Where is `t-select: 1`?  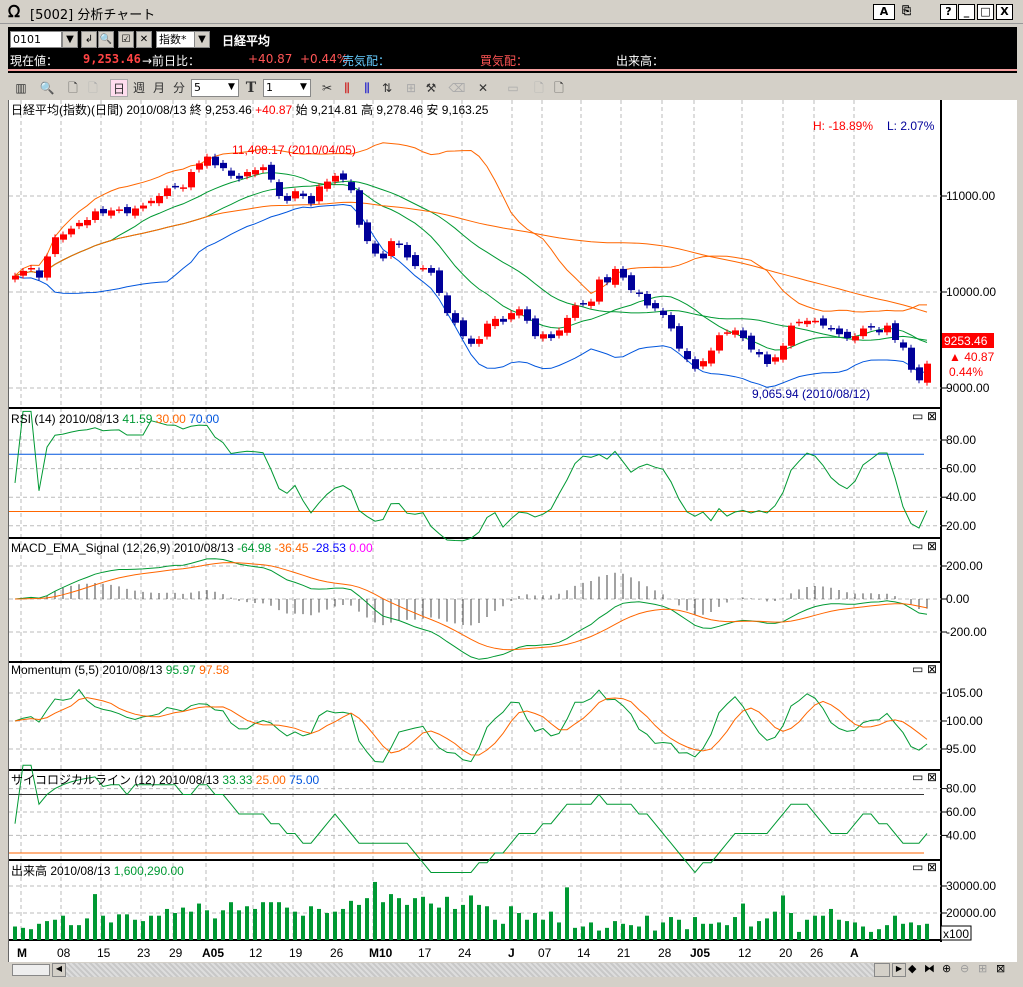 t-select: 1 is located at coordinates (287, 88).